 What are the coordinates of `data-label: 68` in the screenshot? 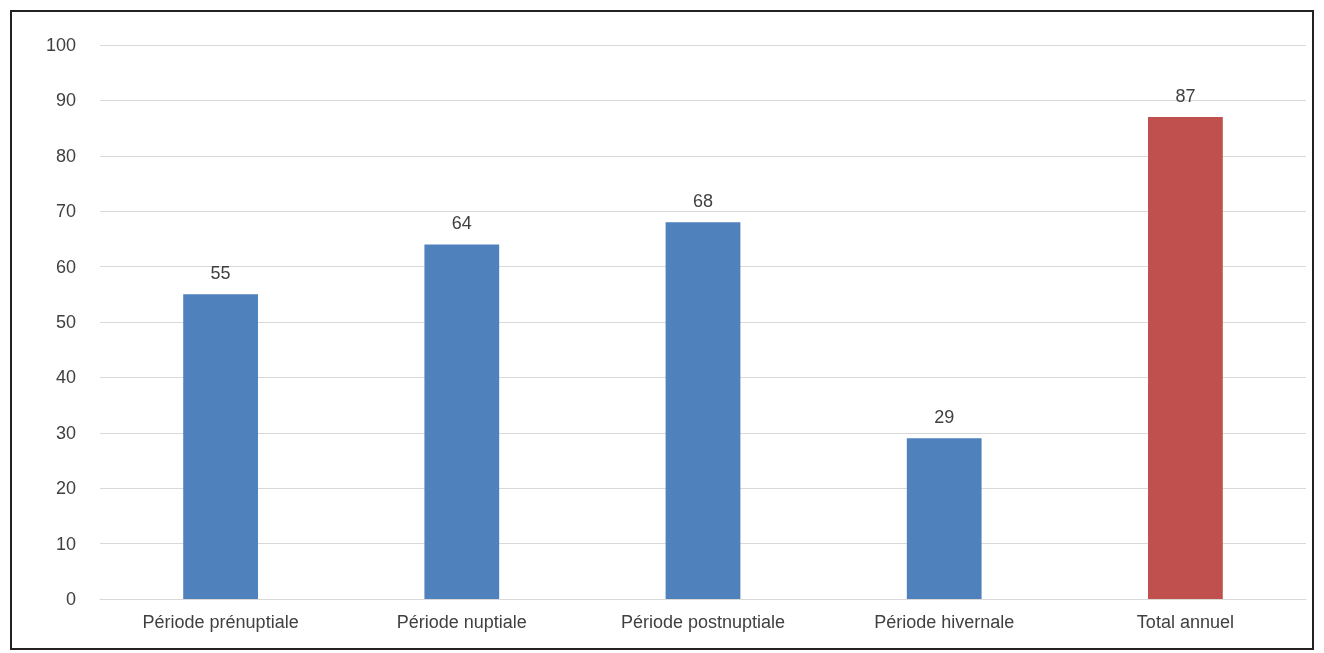 It's located at (703, 201).